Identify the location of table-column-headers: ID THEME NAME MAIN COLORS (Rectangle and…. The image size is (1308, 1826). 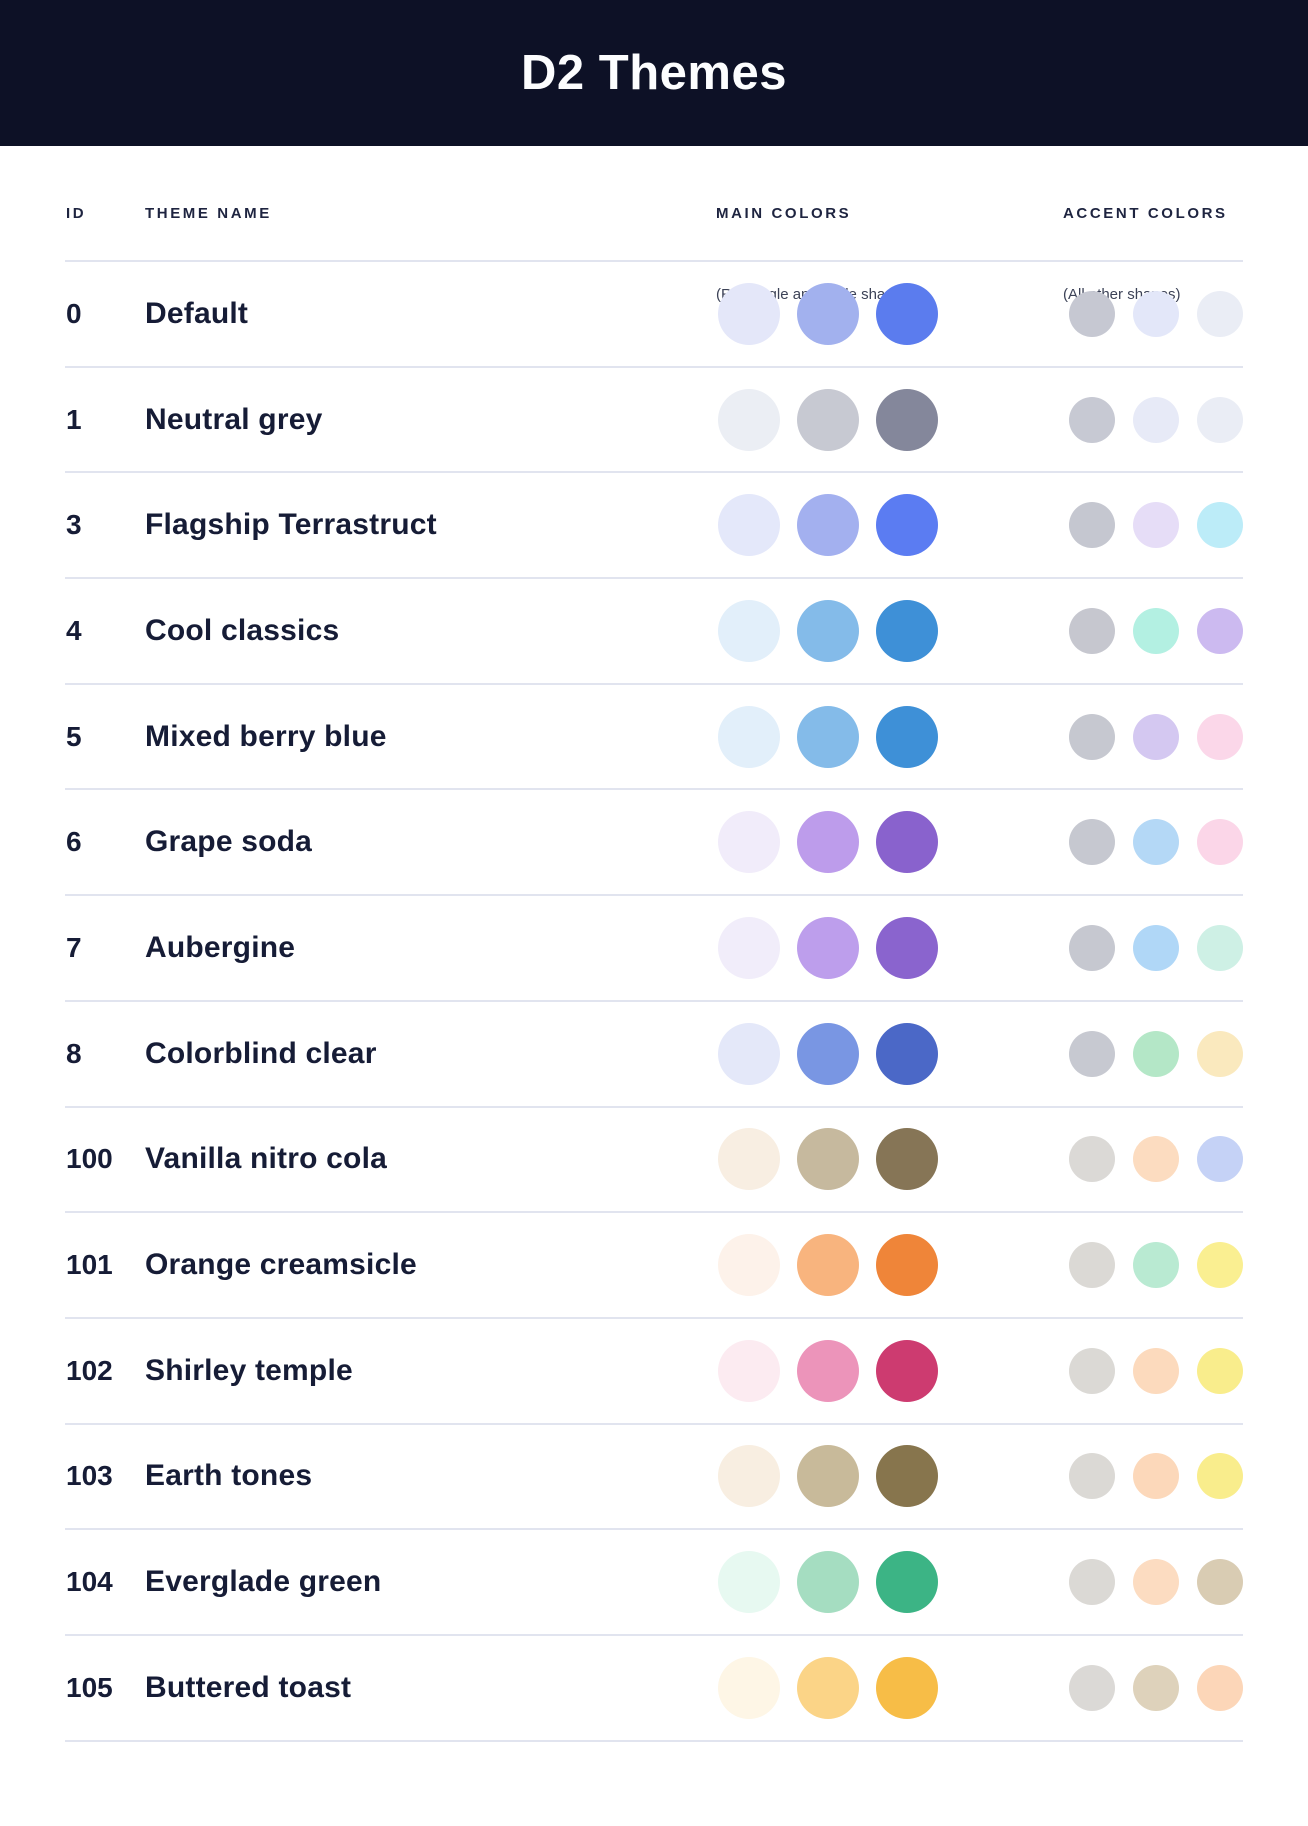
(654, 224).